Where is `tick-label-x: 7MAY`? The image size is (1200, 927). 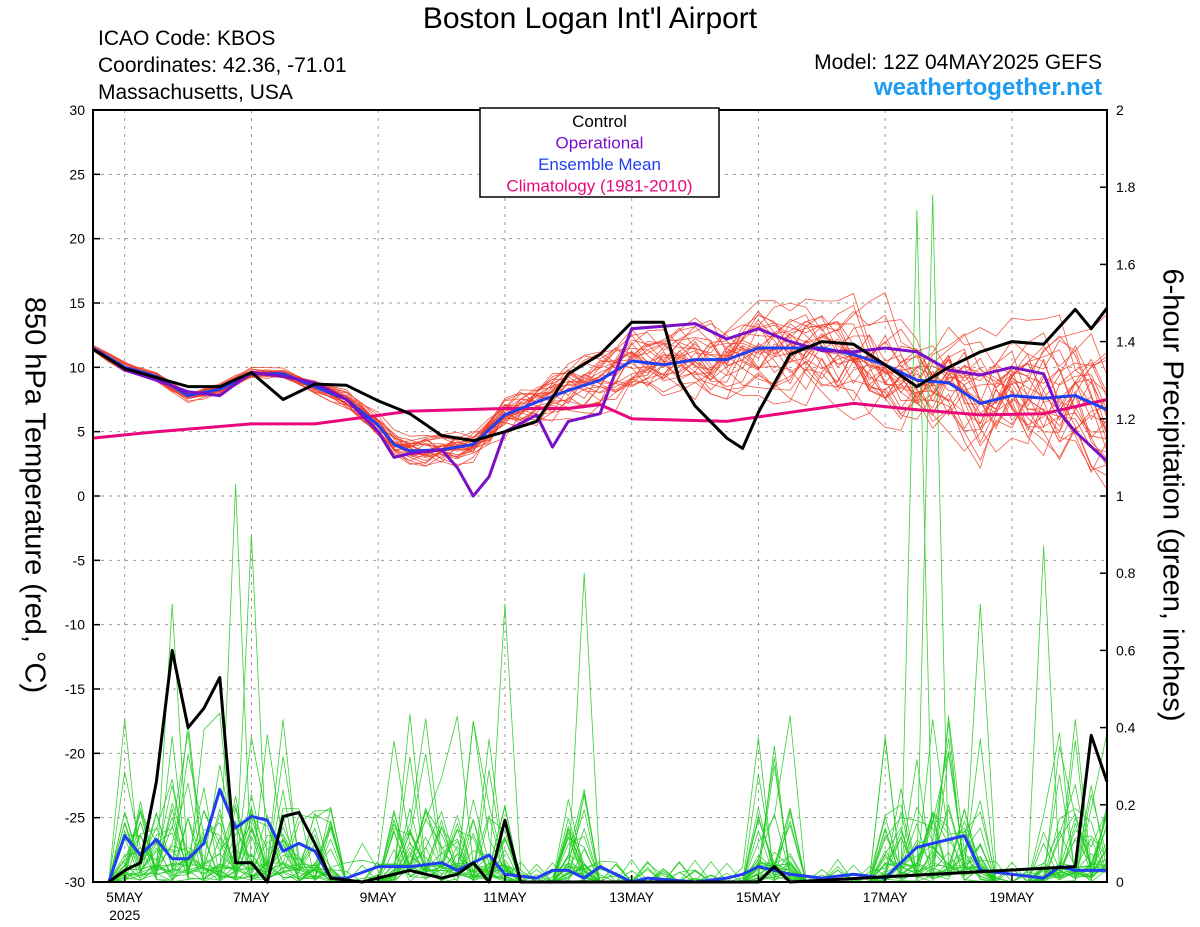 tick-label-x: 7MAY is located at coordinates (252, 897).